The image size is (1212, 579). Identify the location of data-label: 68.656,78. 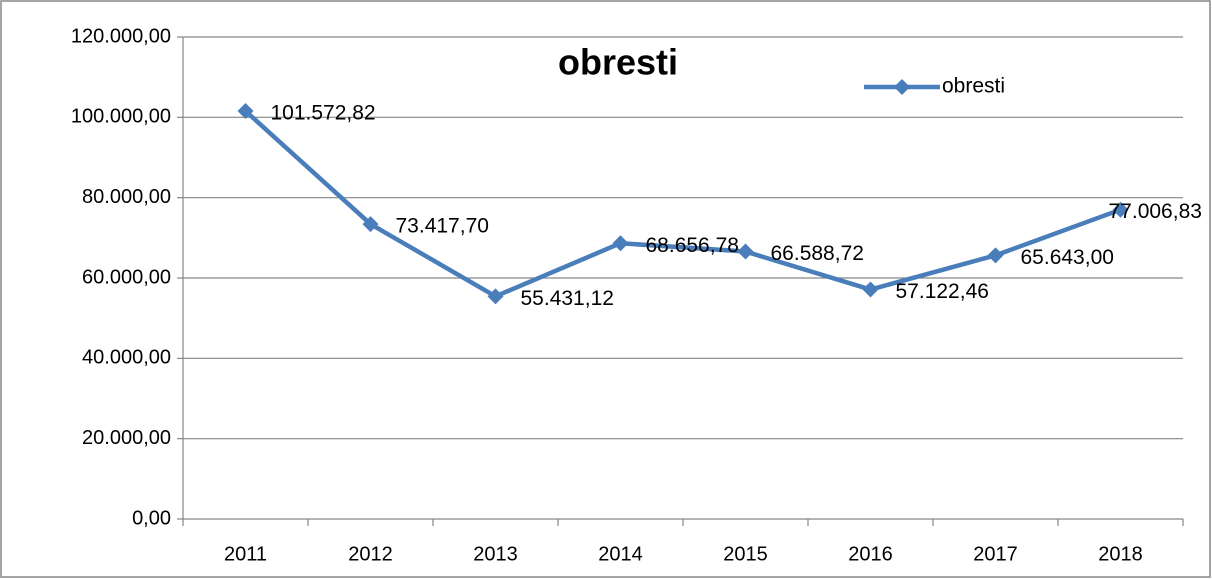
(692, 245).